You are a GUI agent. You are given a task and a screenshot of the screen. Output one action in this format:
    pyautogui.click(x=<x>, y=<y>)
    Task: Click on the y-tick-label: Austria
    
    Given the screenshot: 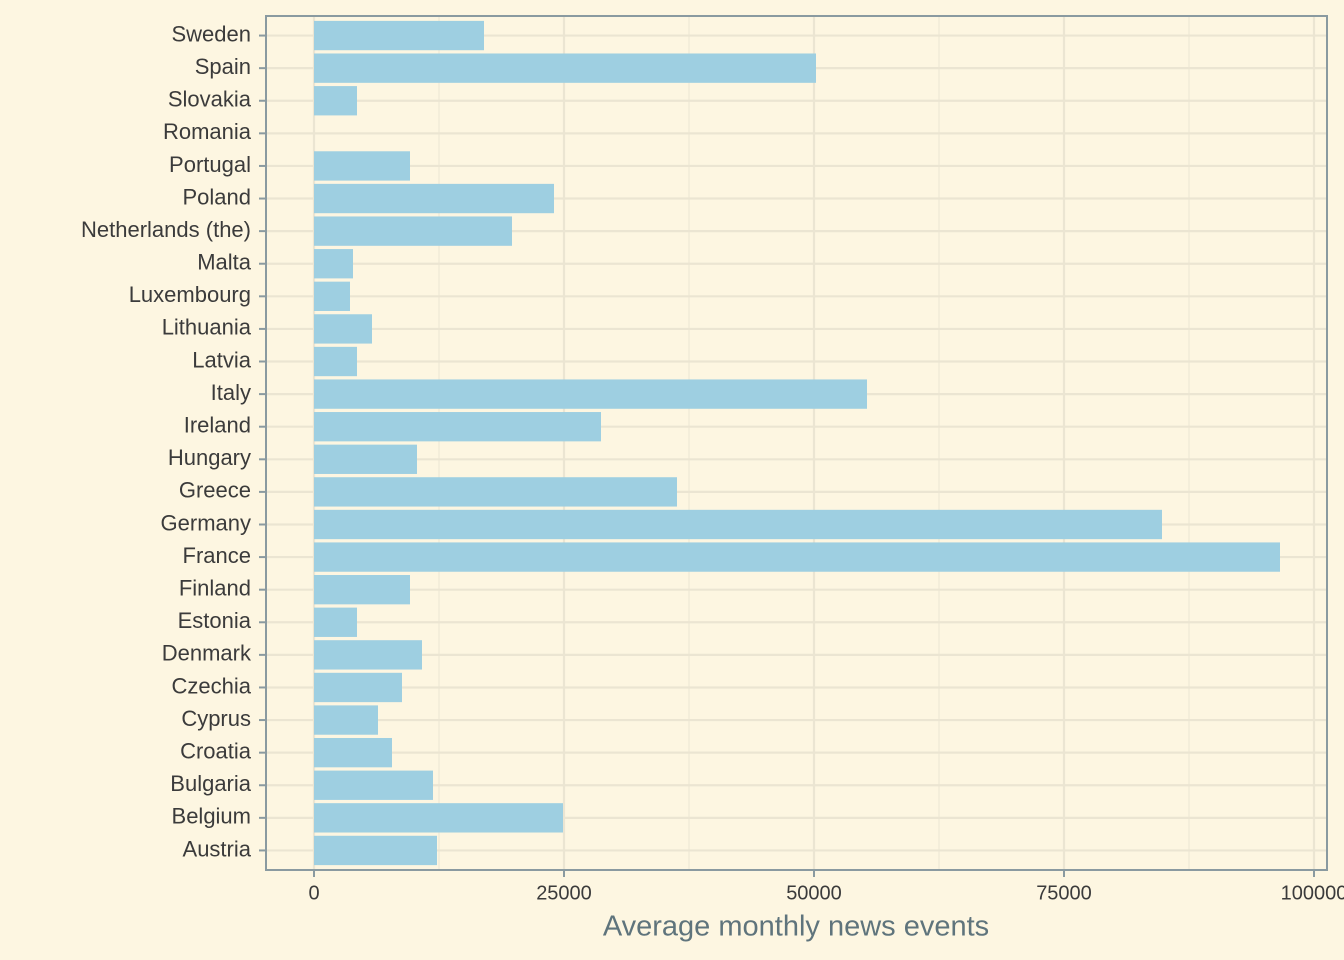 What is the action you would take?
    pyautogui.click(x=217, y=848)
    